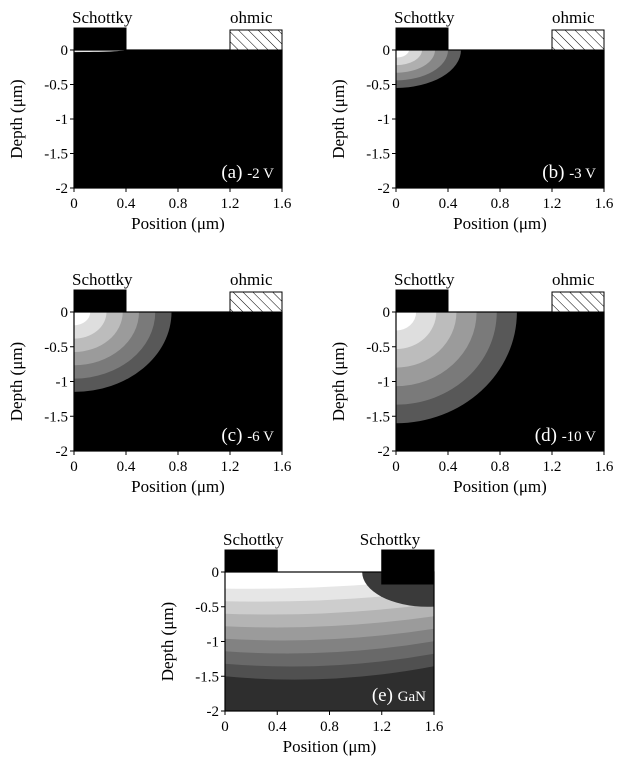 The image size is (619, 778). I want to click on panel-condition: -3 V, so click(582, 174).